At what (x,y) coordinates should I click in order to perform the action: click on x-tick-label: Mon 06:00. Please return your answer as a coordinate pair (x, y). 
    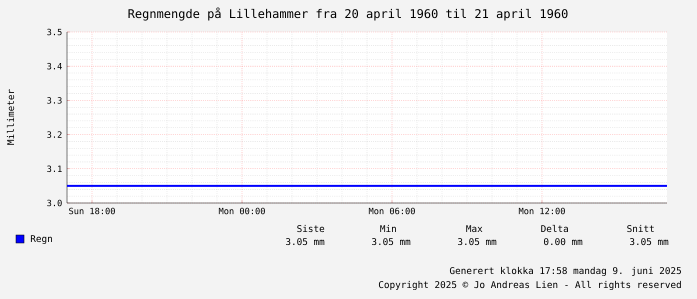
    Looking at the image, I should click on (391, 211).